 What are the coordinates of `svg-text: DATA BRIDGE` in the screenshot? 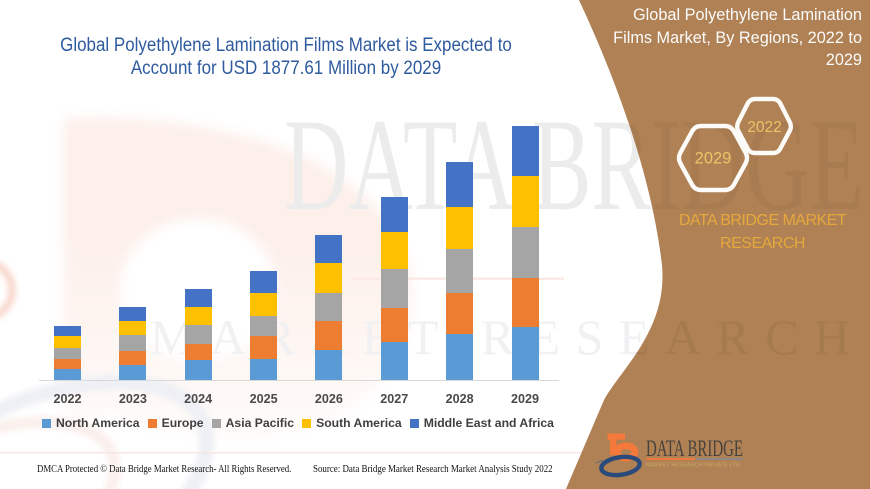 It's located at (694, 448).